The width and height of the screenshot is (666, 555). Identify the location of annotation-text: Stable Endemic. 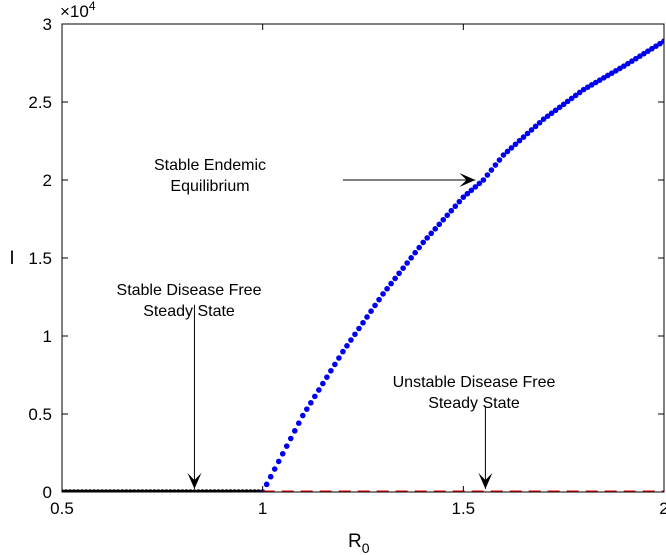
(210, 165).